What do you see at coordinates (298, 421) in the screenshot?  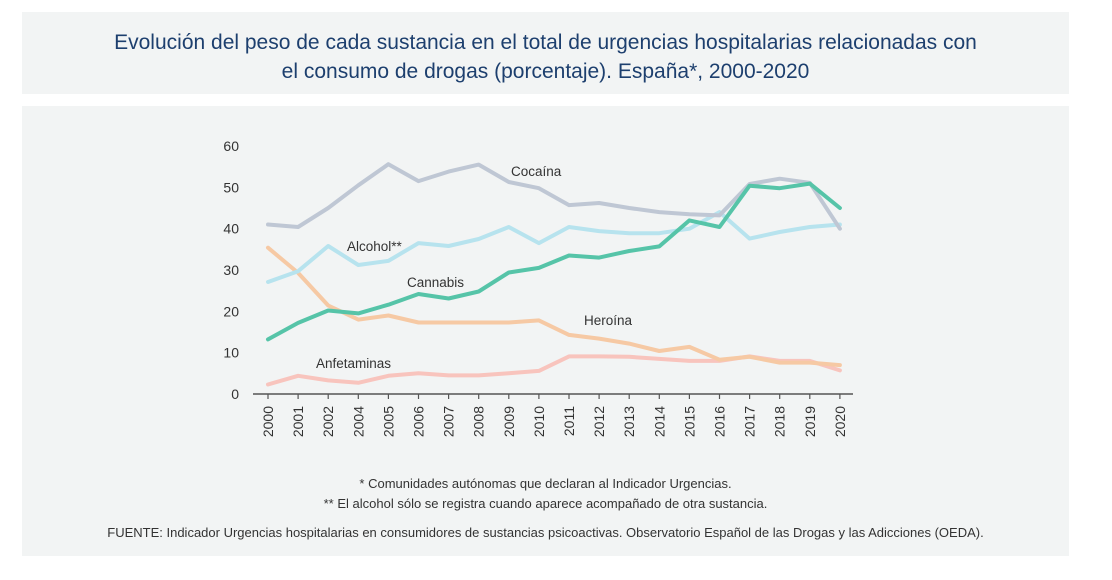 I see `x-tick-label: 2001` at bounding box center [298, 421].